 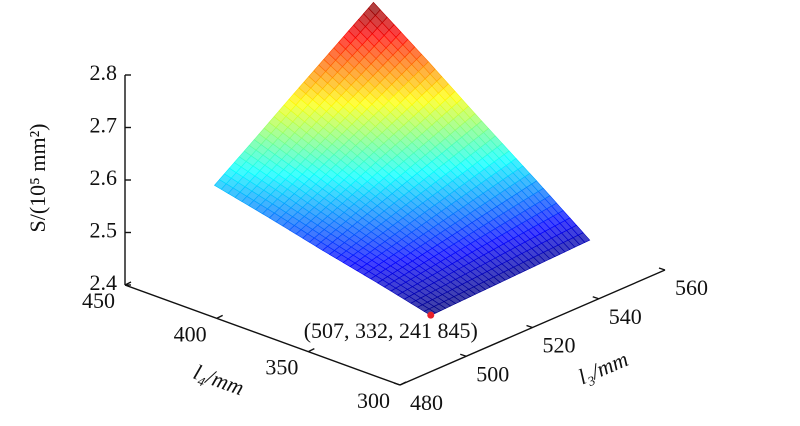 What do you see at coordinates (691, 287) in the screenshot?
I see `x-tick-label: 560` at bounding box center [691, 287].